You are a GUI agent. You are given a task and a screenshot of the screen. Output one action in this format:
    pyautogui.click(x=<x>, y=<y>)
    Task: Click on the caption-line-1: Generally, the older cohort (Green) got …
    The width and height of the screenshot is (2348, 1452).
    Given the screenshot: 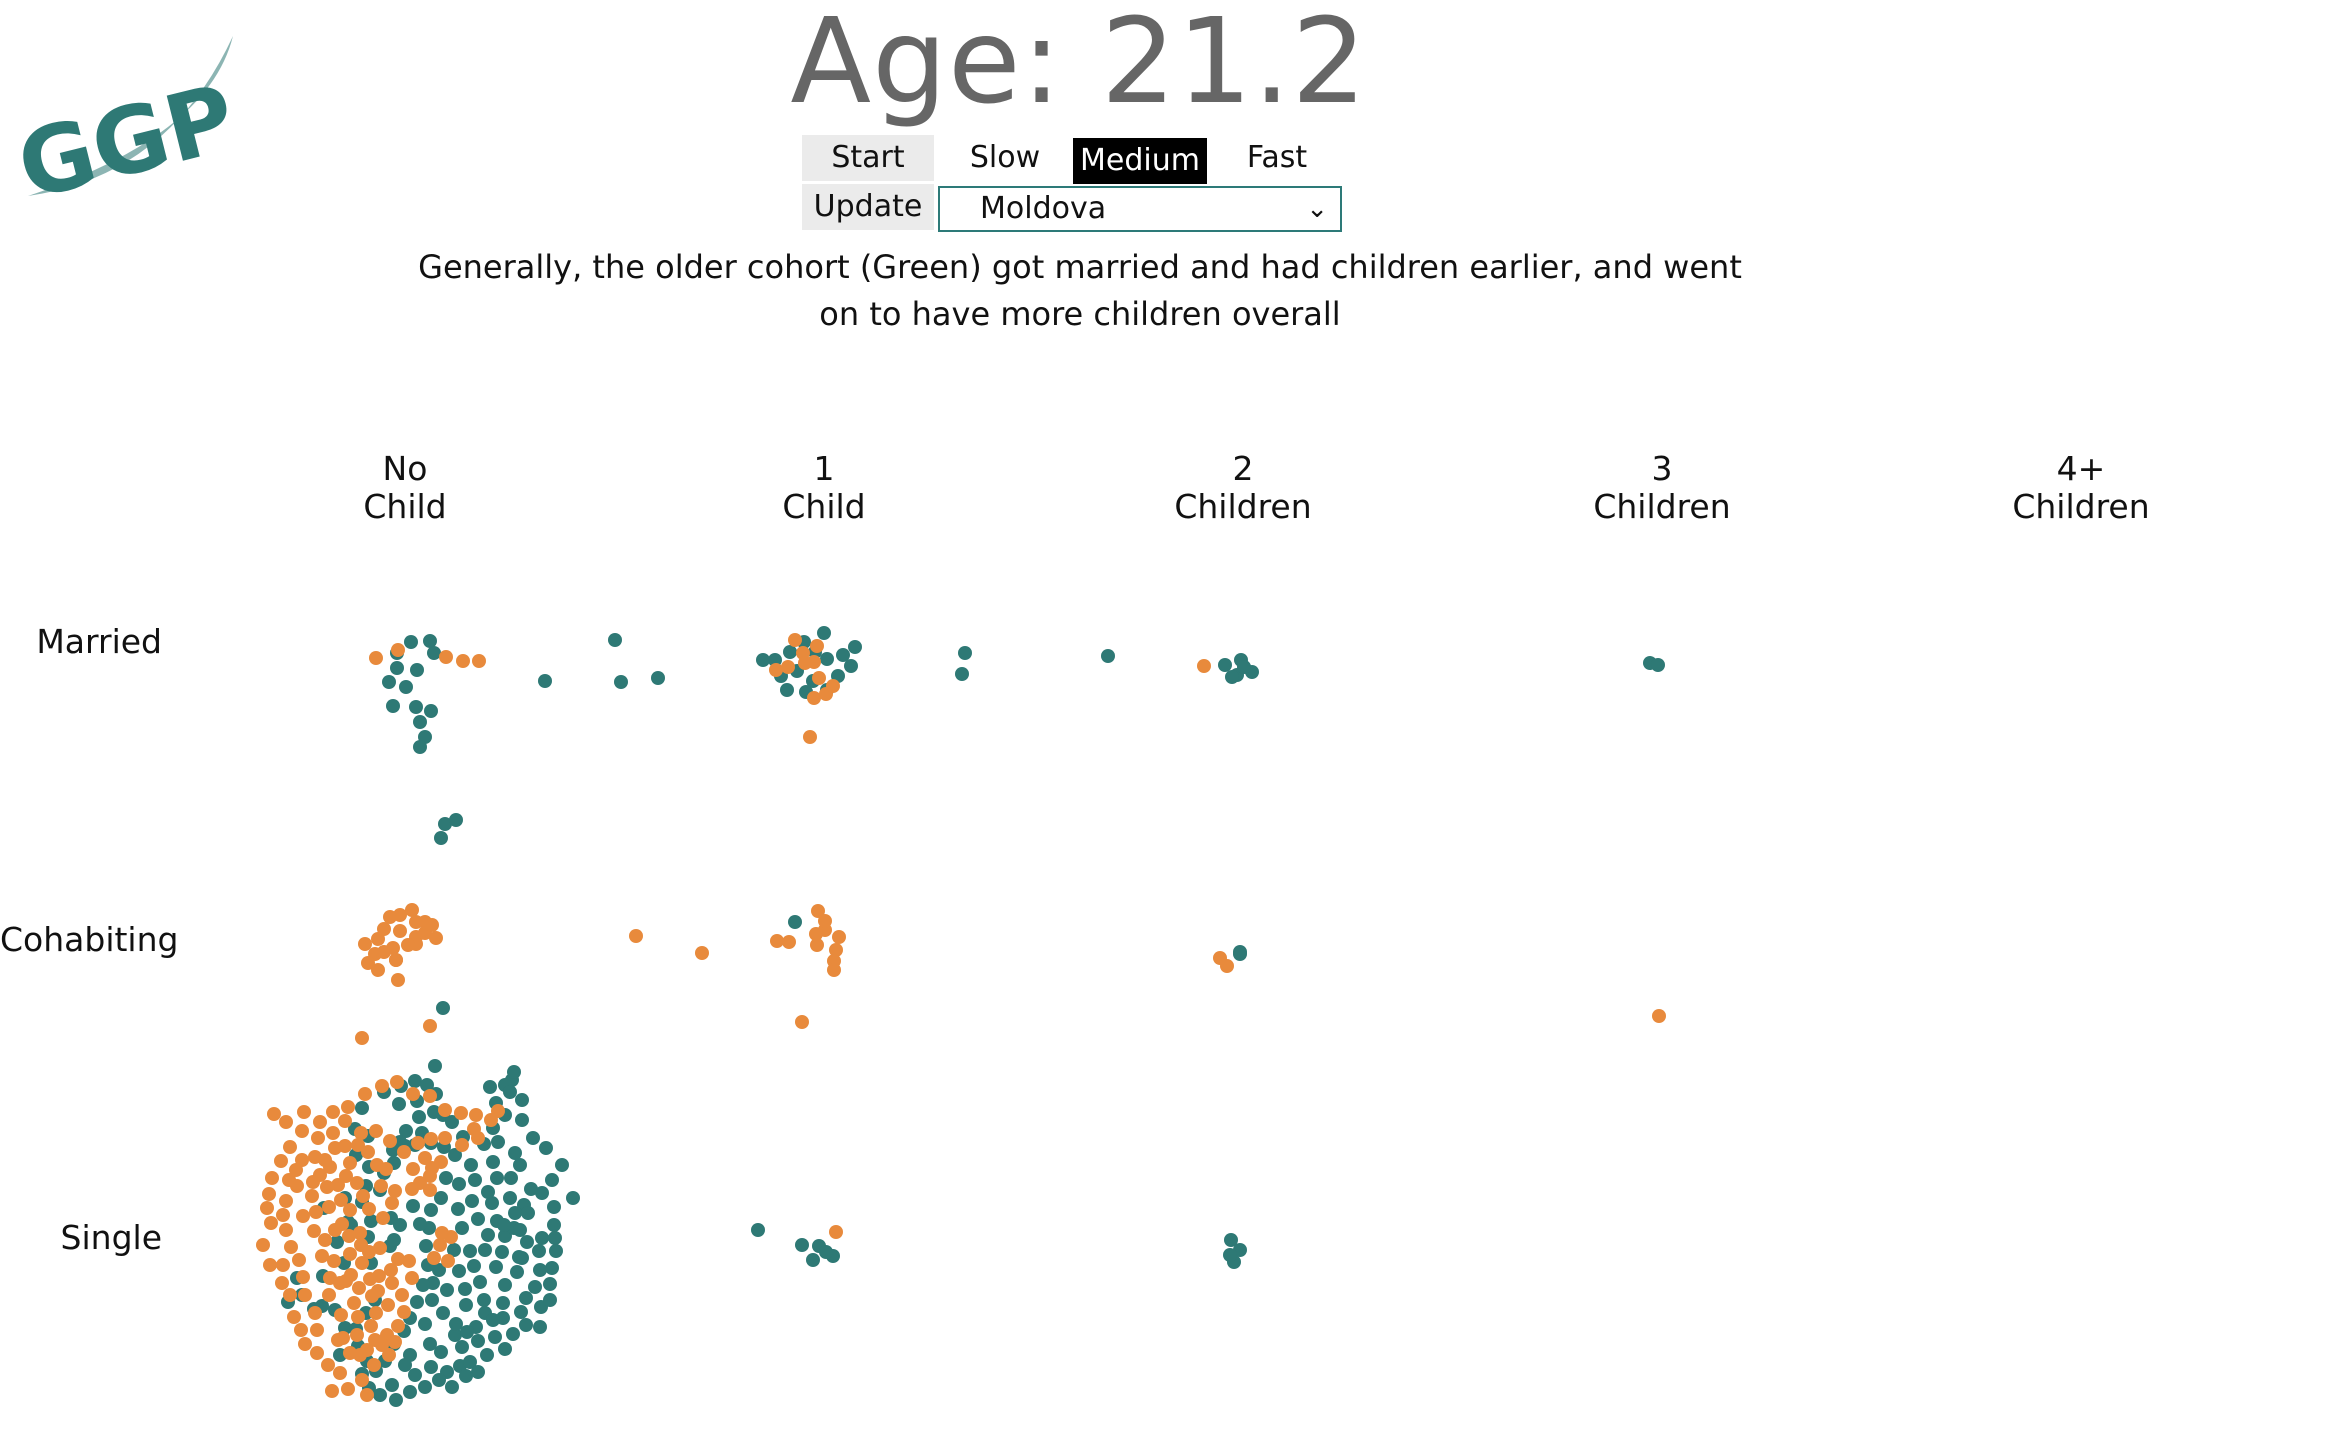 What is the action you would take?
    pyautogui.click(x=1080, y=267)
    